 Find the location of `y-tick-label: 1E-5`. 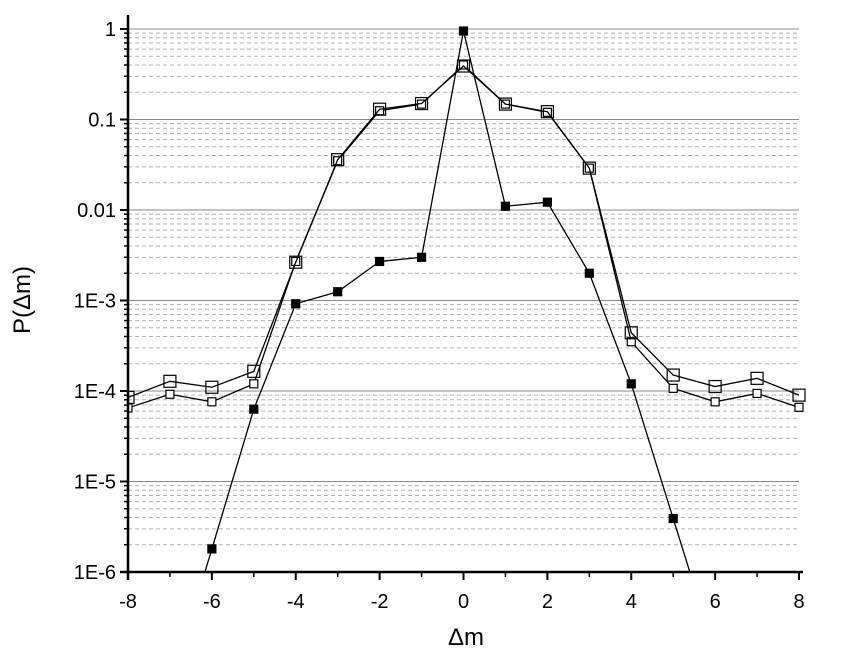

y-tick-label: 1E-5 is located at coordinates (95, 483).